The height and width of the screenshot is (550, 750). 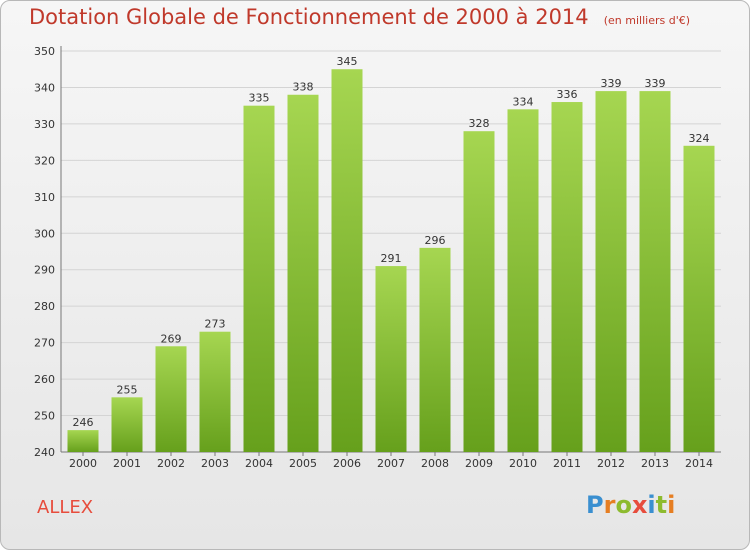 What do you see at coordinates (44, 51) in the screenshot?
I see `y-tick-label: 350` at bounding box center [44, 51].